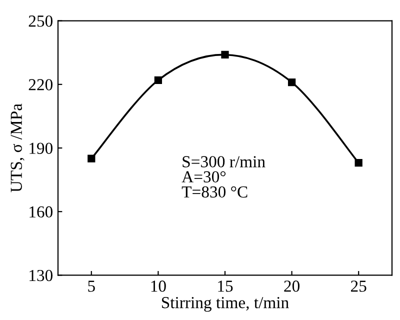  I want to click on y-axis-title: UTS, σ /MPa, so click(17, 148).